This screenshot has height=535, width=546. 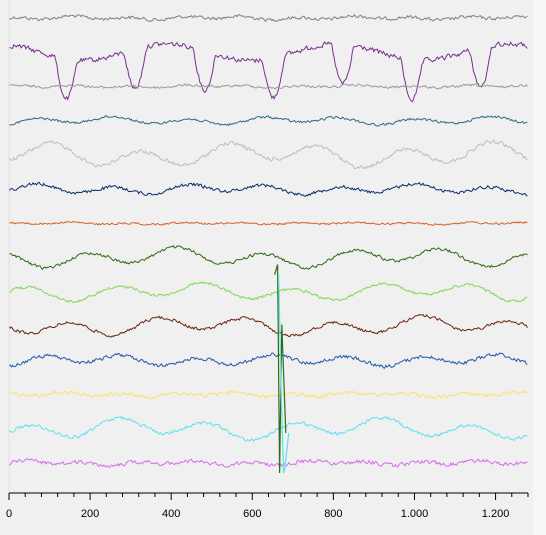 What do you see at coordinates (333, 514) in the screenshot?
I see `x-tick-label: 800` at bounding box center [333, 514].